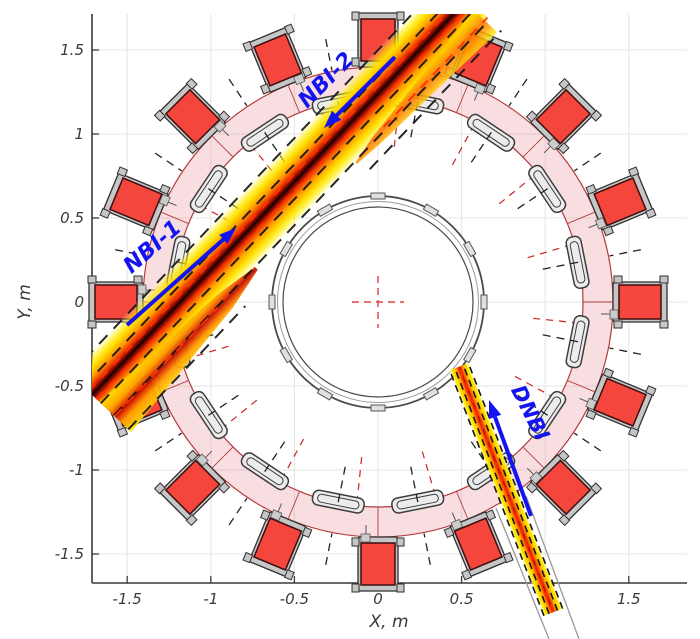 Image resolution: width=700 pixels, height=639 pixels. I want to click on central-column-inner, so click(378, 302).